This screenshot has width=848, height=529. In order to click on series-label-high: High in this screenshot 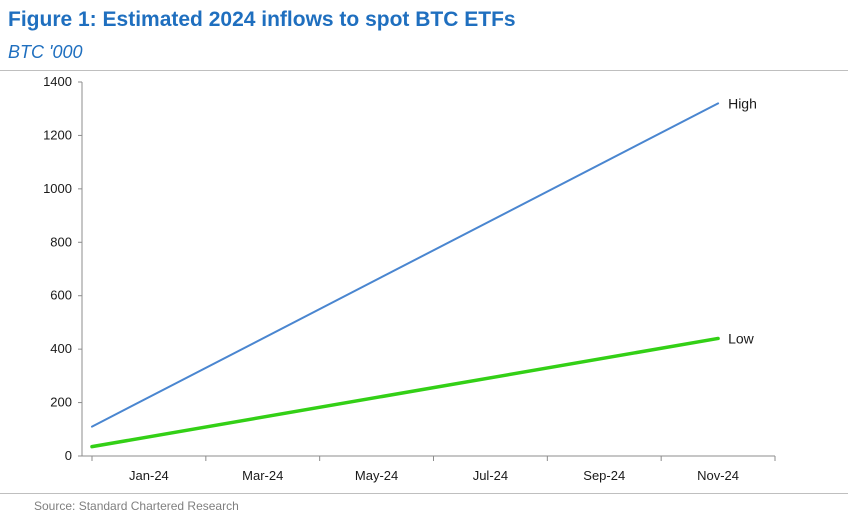, I will do `click(742, 103)`.